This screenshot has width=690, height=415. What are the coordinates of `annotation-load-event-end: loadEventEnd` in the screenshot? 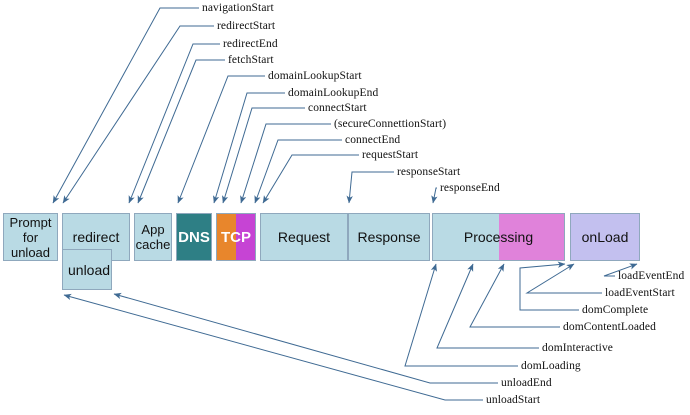 It's located at (651, 276).